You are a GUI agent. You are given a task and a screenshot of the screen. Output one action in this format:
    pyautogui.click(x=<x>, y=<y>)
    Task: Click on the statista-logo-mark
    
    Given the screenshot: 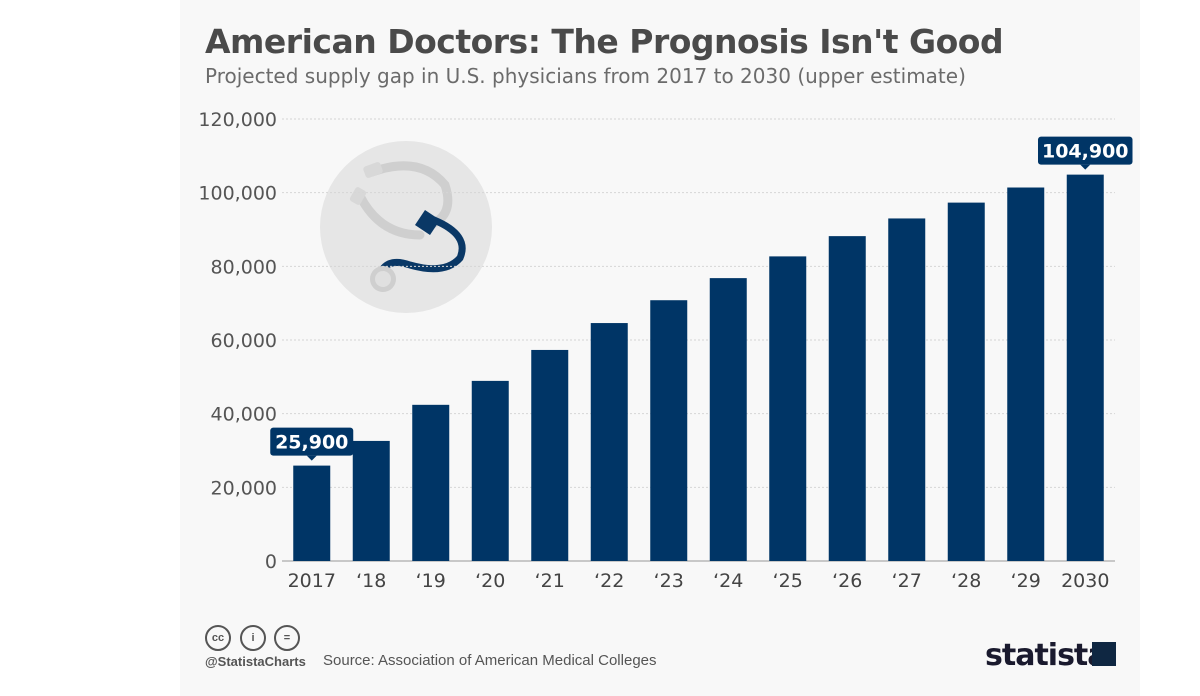 What is the action you would take?
    pyautogui.click(x=1104, y=654)
    